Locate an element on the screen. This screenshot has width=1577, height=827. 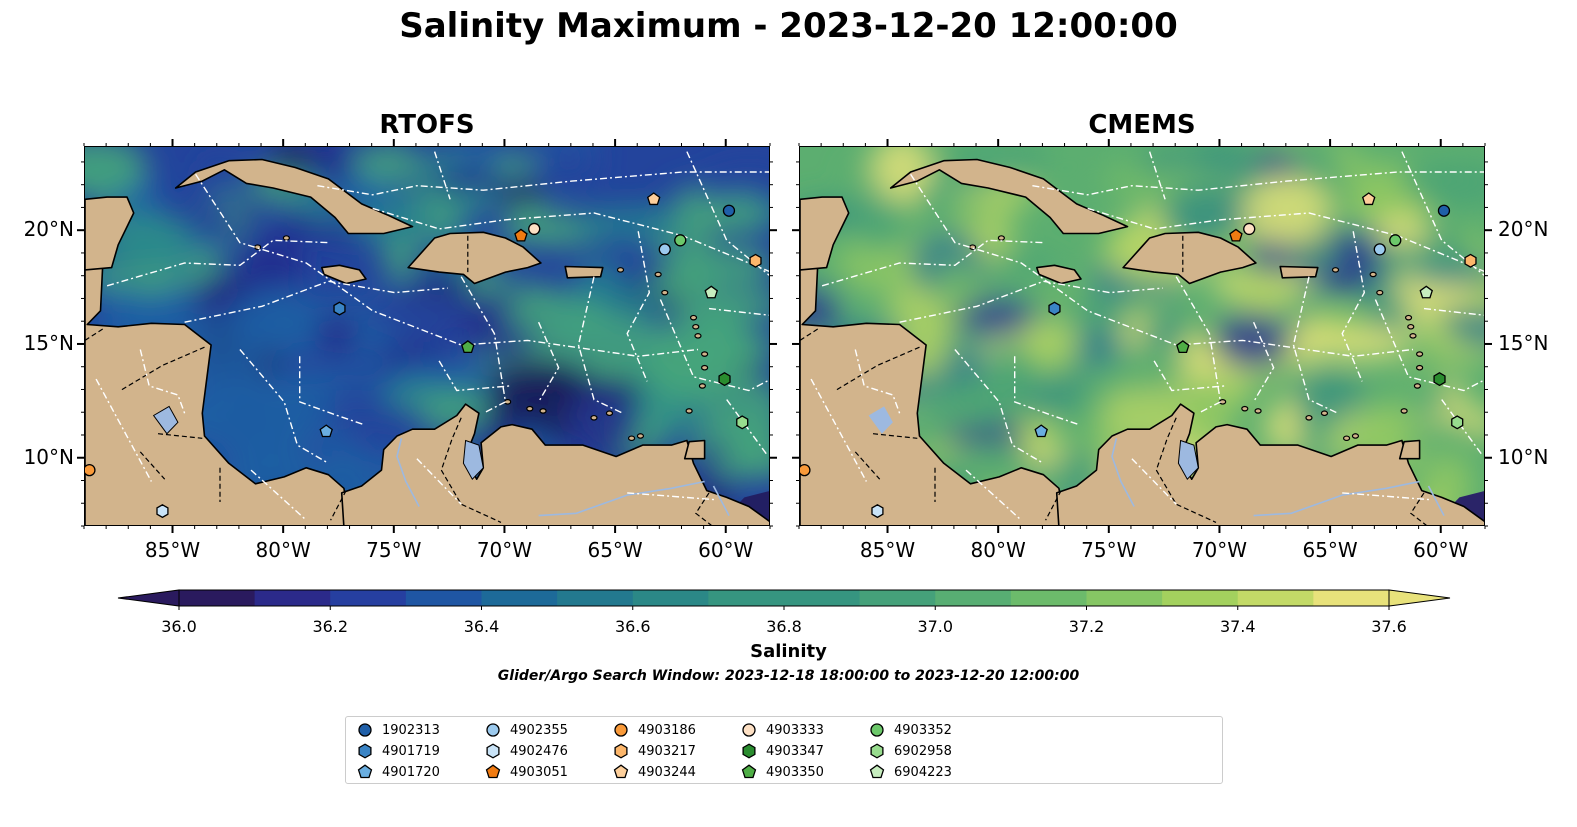
colorbar-tick-label: 37.0 is located at coordinates (935, 626).